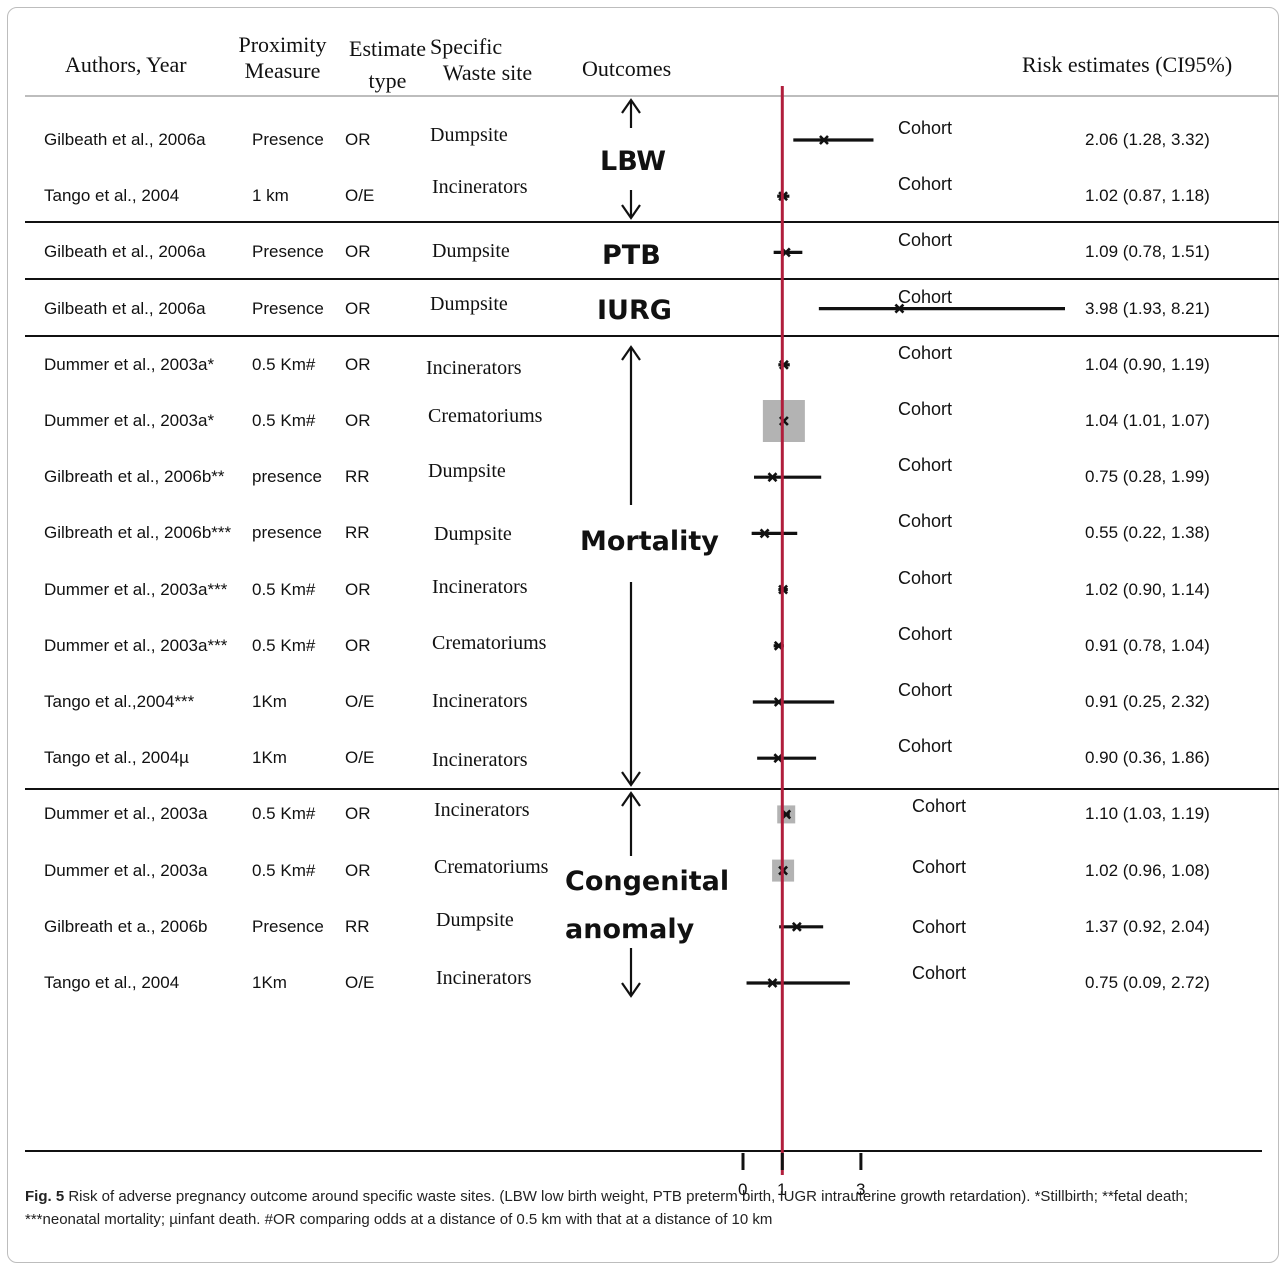 The width and height of the screenshot is (1281, 1269). What do you see at coordinates (1147, 982) in the screenshot?
I see `row-risk-estimate: 0.75 (0.09, 2.72)` at bounding box center [1147, 982].